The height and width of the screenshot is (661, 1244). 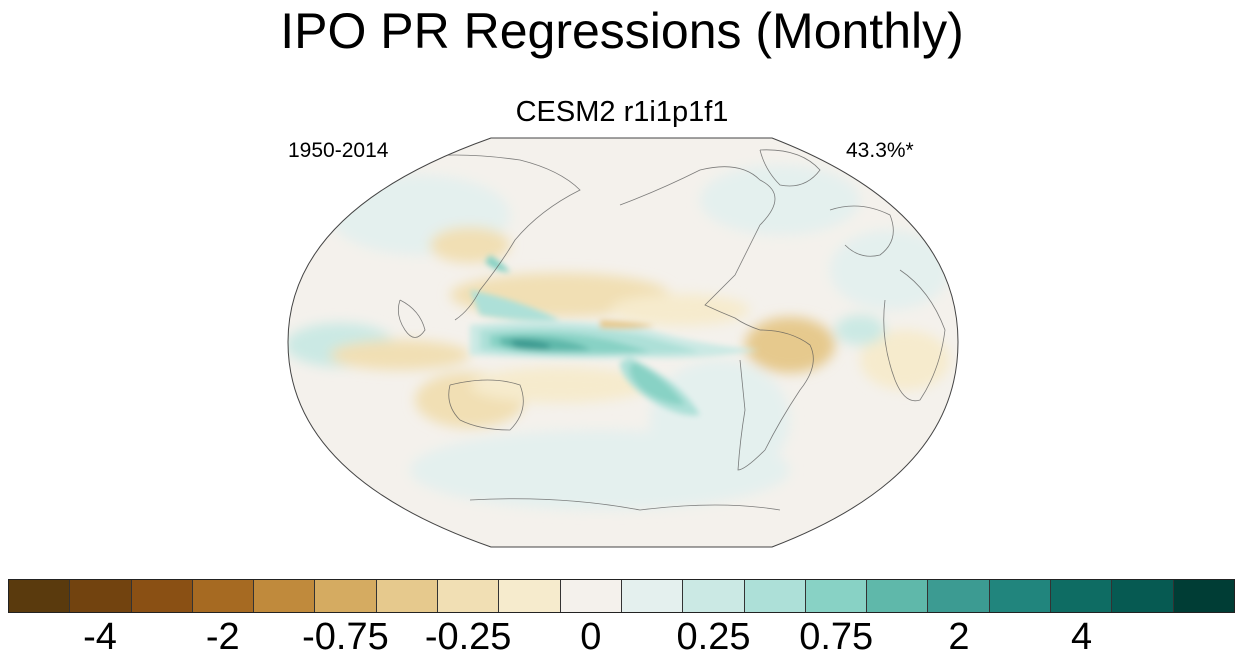 I want to click on period-label: 1950-2014, so click(x=338, y=150).